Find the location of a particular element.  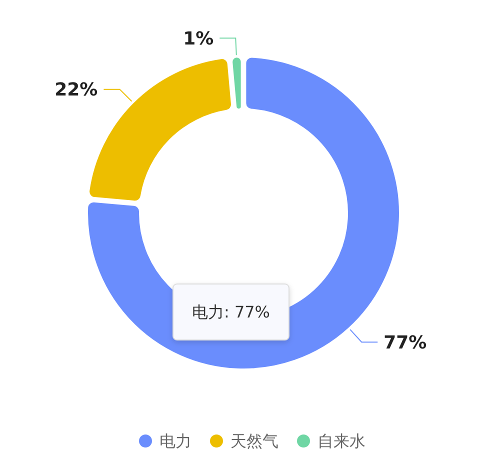

legend-label: 天然气 is located at coordinates (254, 441).